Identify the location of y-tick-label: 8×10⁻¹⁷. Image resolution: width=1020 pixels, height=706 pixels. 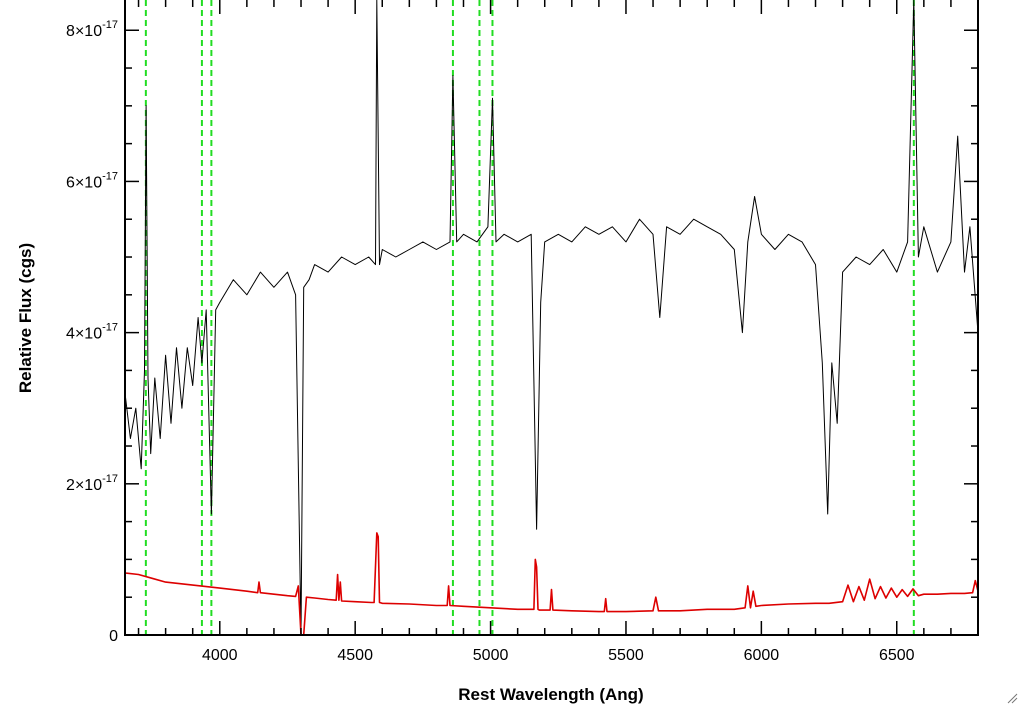
(92, 29).